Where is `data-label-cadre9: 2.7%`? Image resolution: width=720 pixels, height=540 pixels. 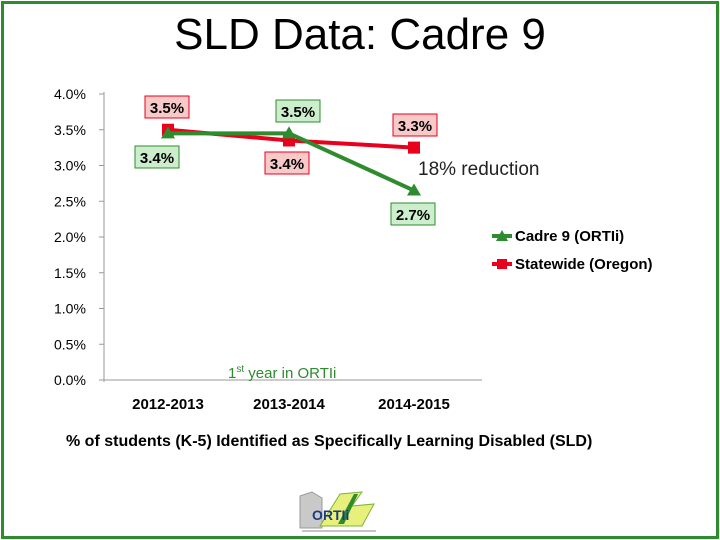
data-label-cadre9: 2.7% is located at coordinates (413, 215).